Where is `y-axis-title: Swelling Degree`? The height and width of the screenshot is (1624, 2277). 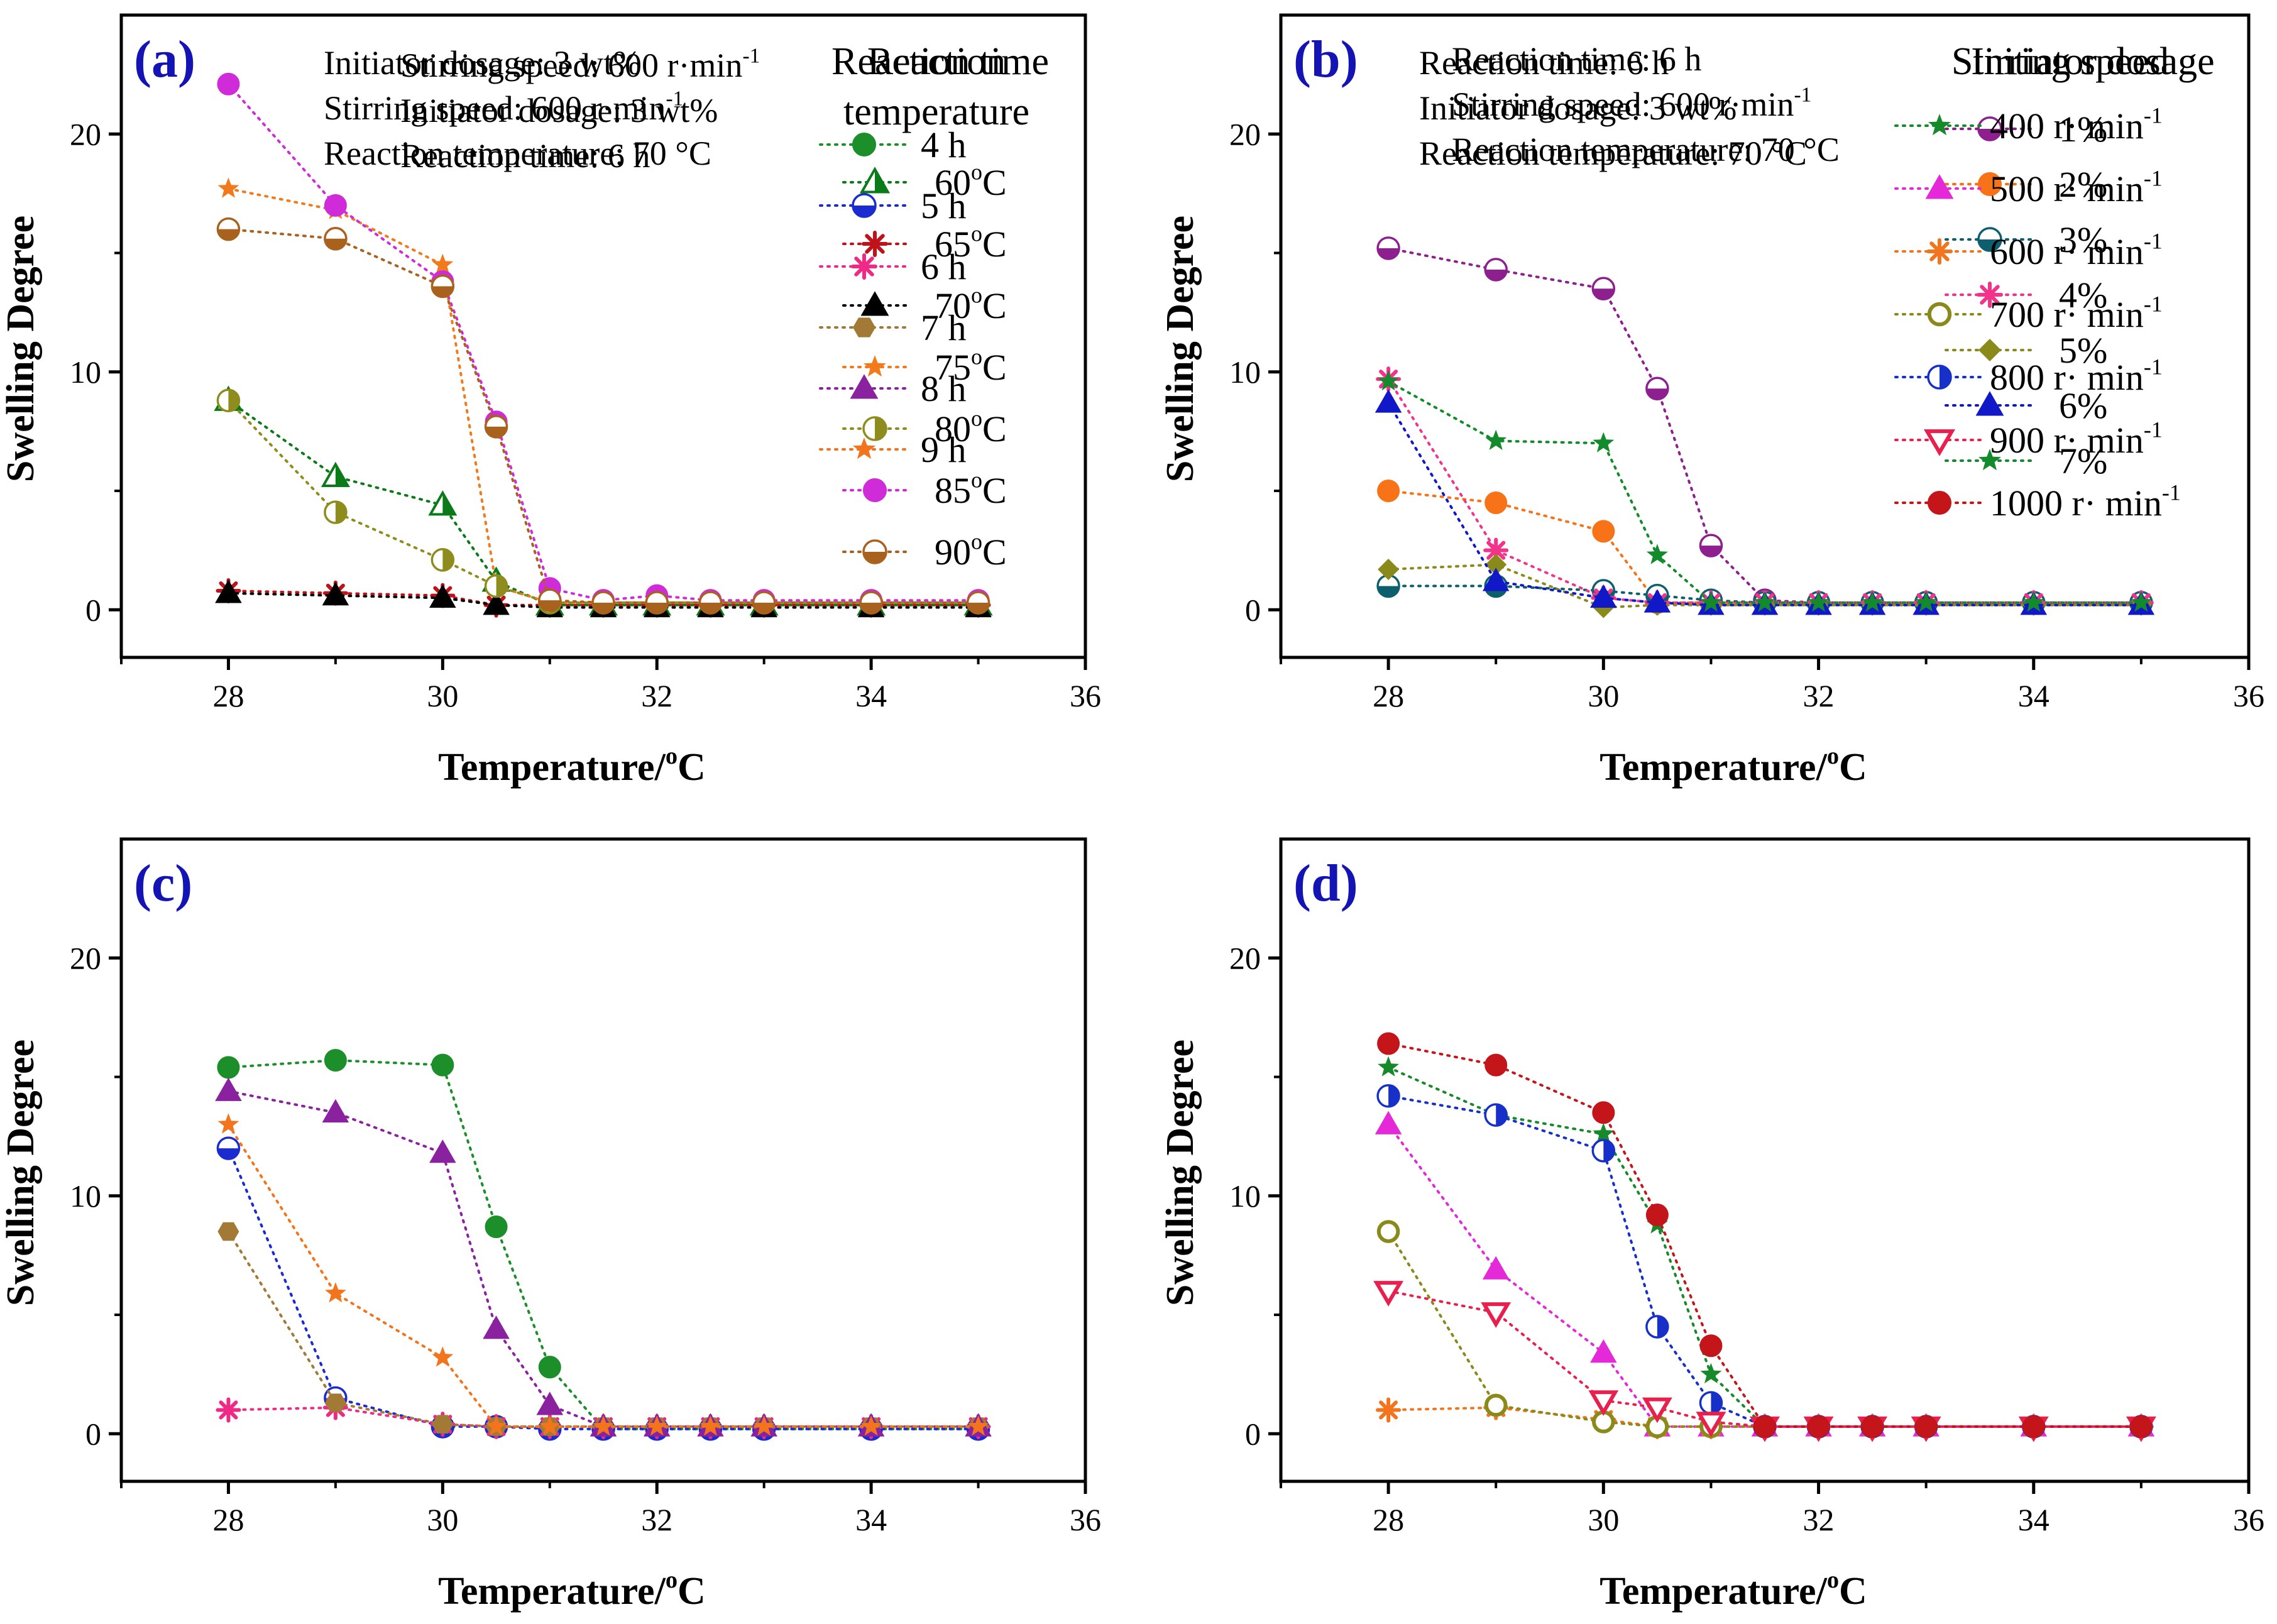 y-axis-title: Swelling Degree is located at coordinates (1180, 349).